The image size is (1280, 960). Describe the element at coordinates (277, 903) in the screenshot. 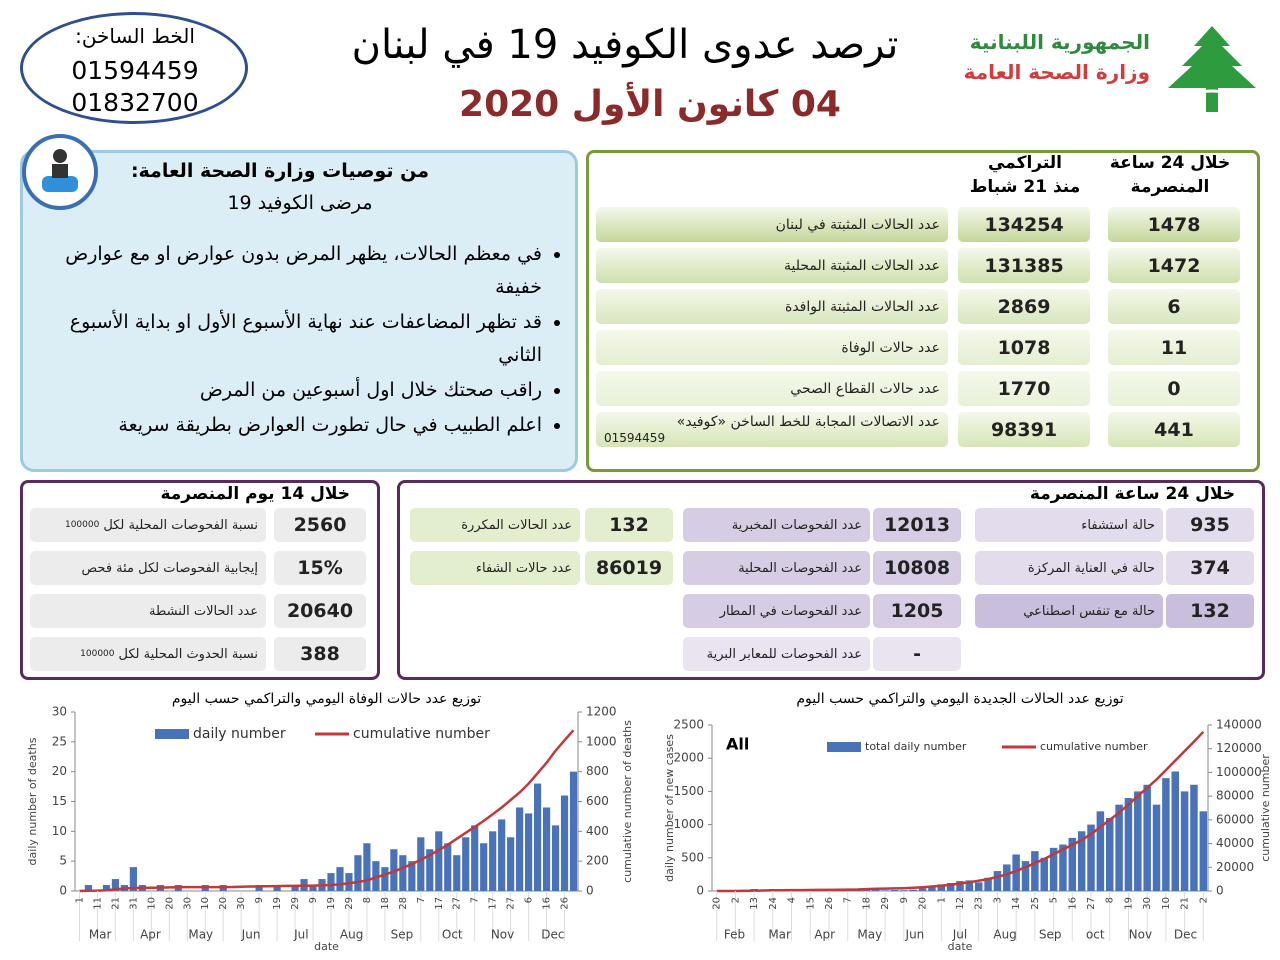

I see `x-tick-label: 19` at that location.